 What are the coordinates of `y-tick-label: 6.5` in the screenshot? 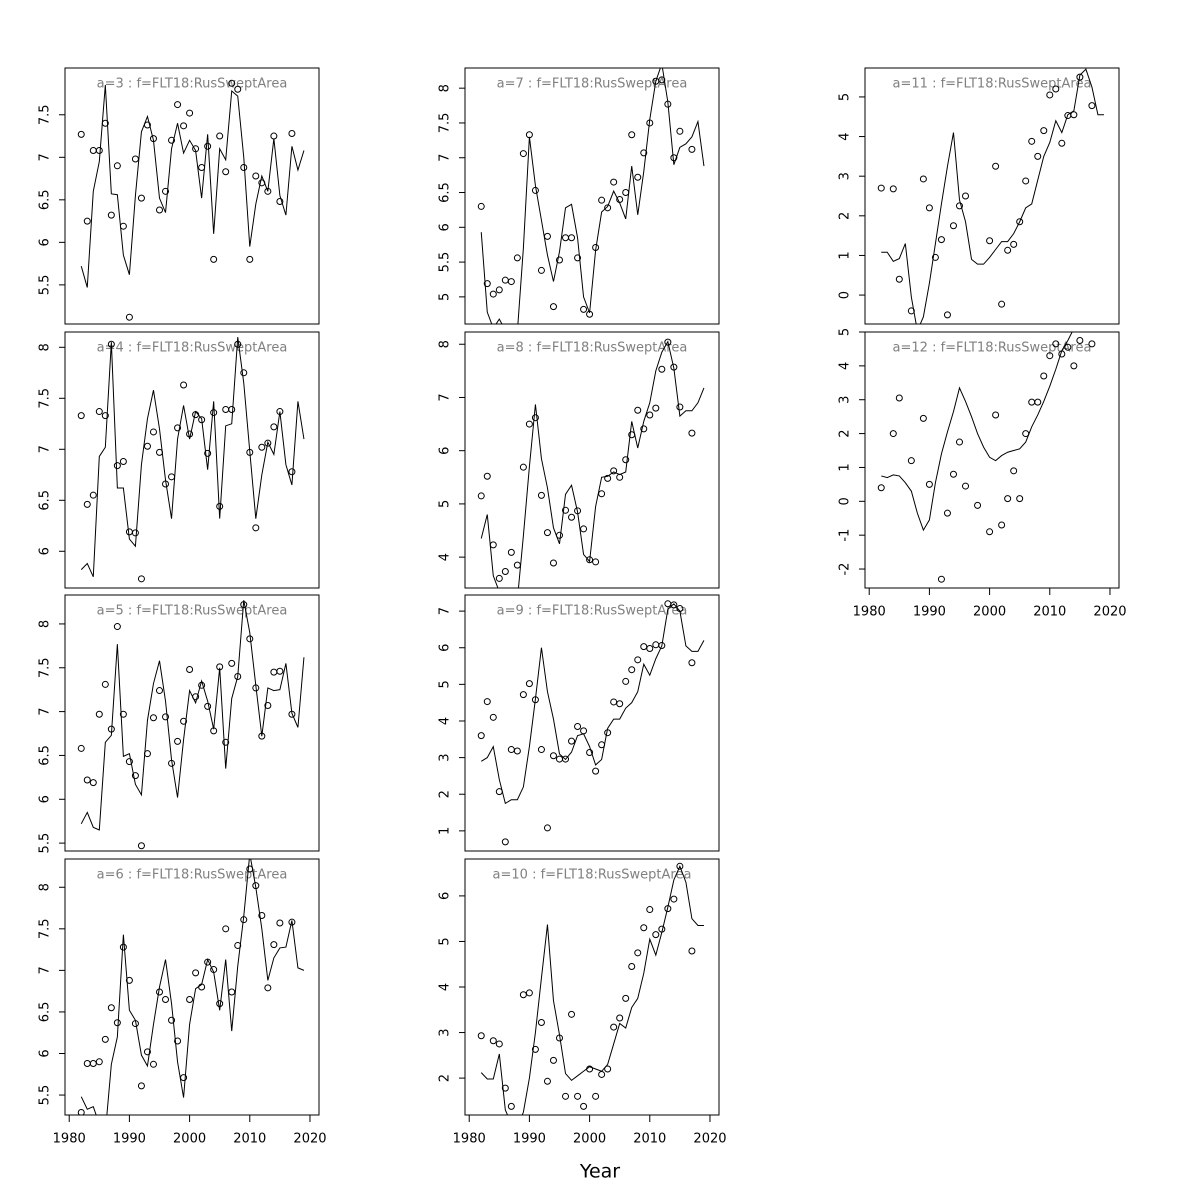 It's located at (445, 192).